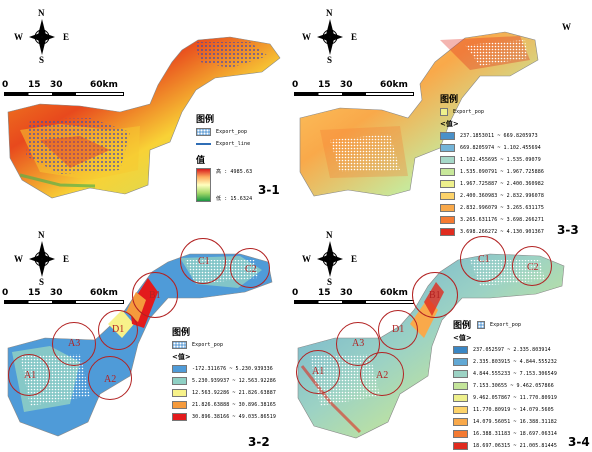 This screenshot has width=592, height=452. Describe the element at coordinates (515, 361) in the screenshot. I see `class-range-label: 2.335.803915 ~ 4.844.555232` at that location.